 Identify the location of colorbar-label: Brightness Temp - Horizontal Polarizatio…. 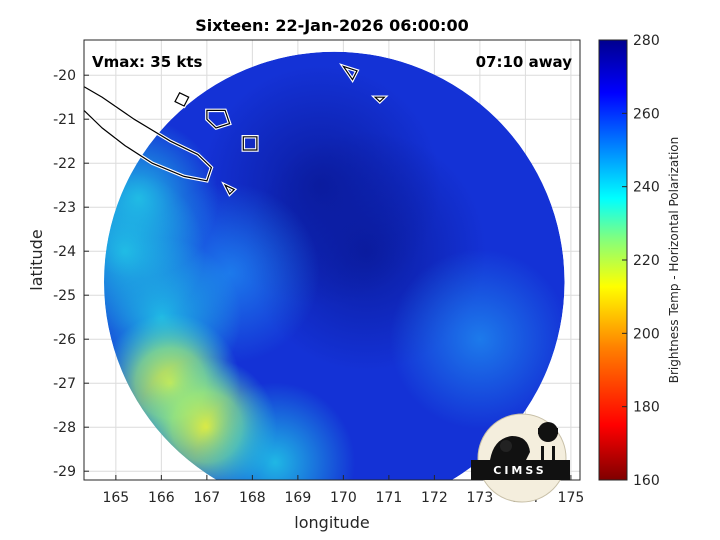
(674, 260).